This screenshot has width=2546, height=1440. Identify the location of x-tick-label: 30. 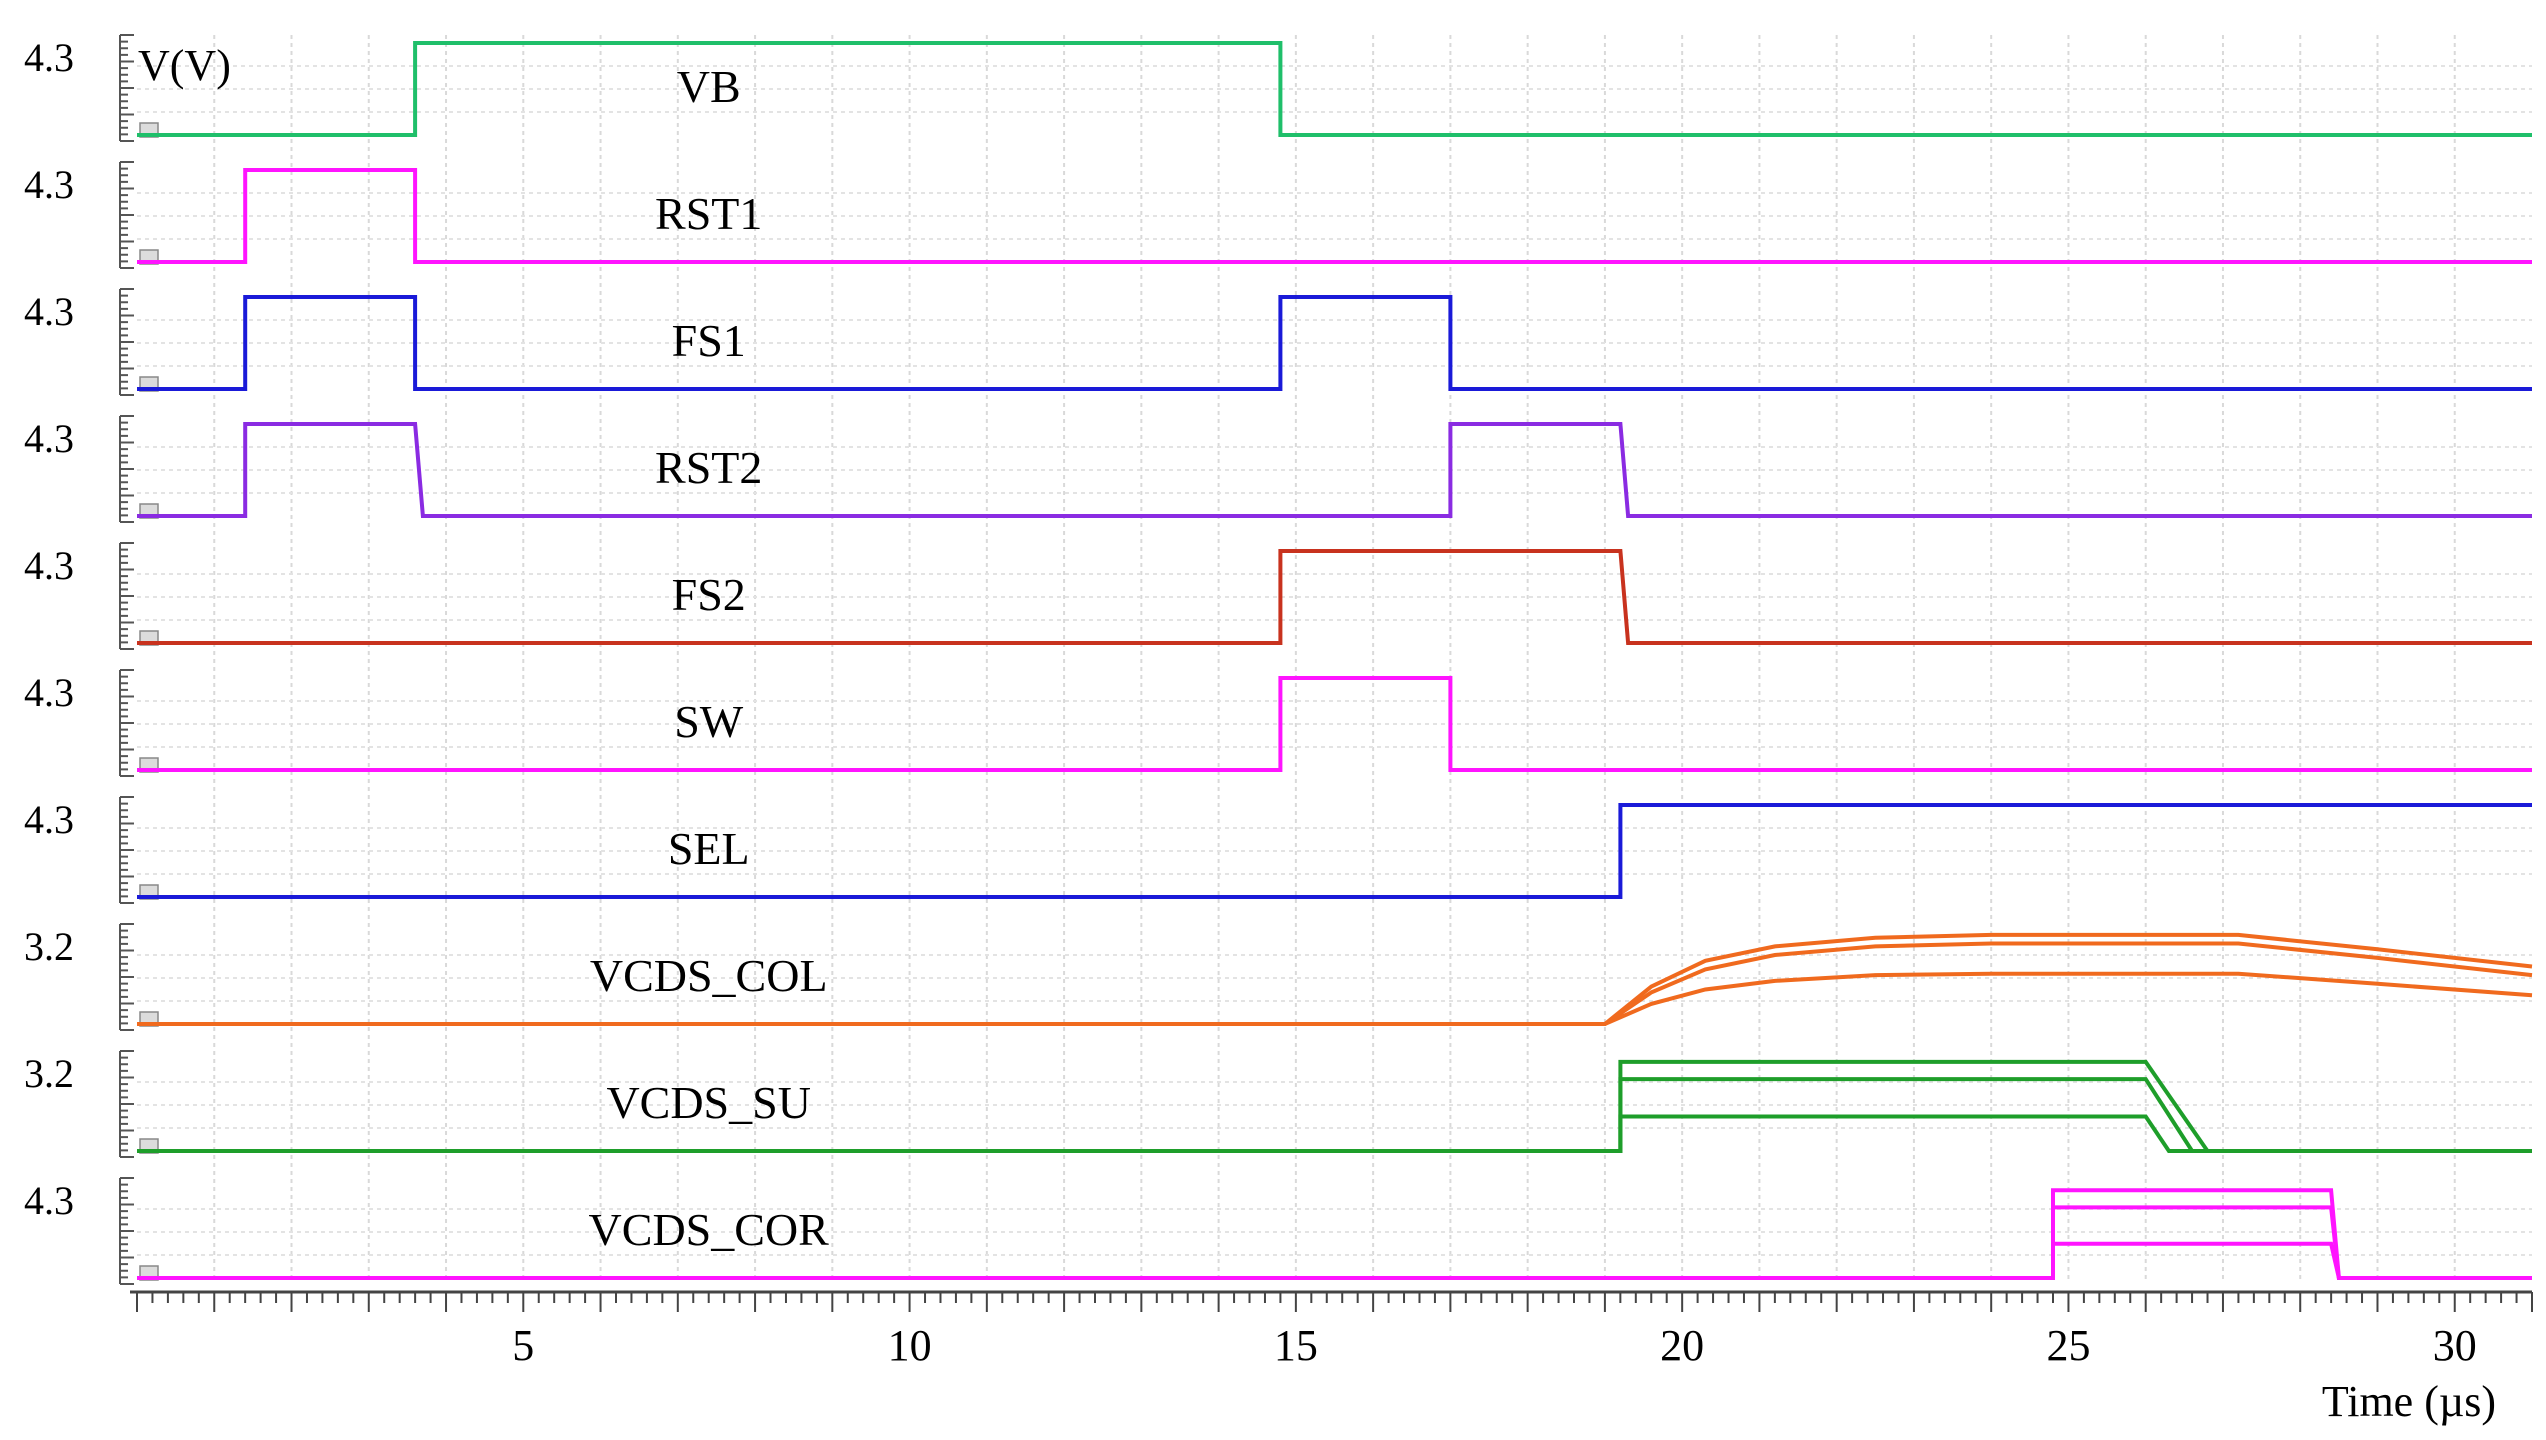
(2455, 1345).